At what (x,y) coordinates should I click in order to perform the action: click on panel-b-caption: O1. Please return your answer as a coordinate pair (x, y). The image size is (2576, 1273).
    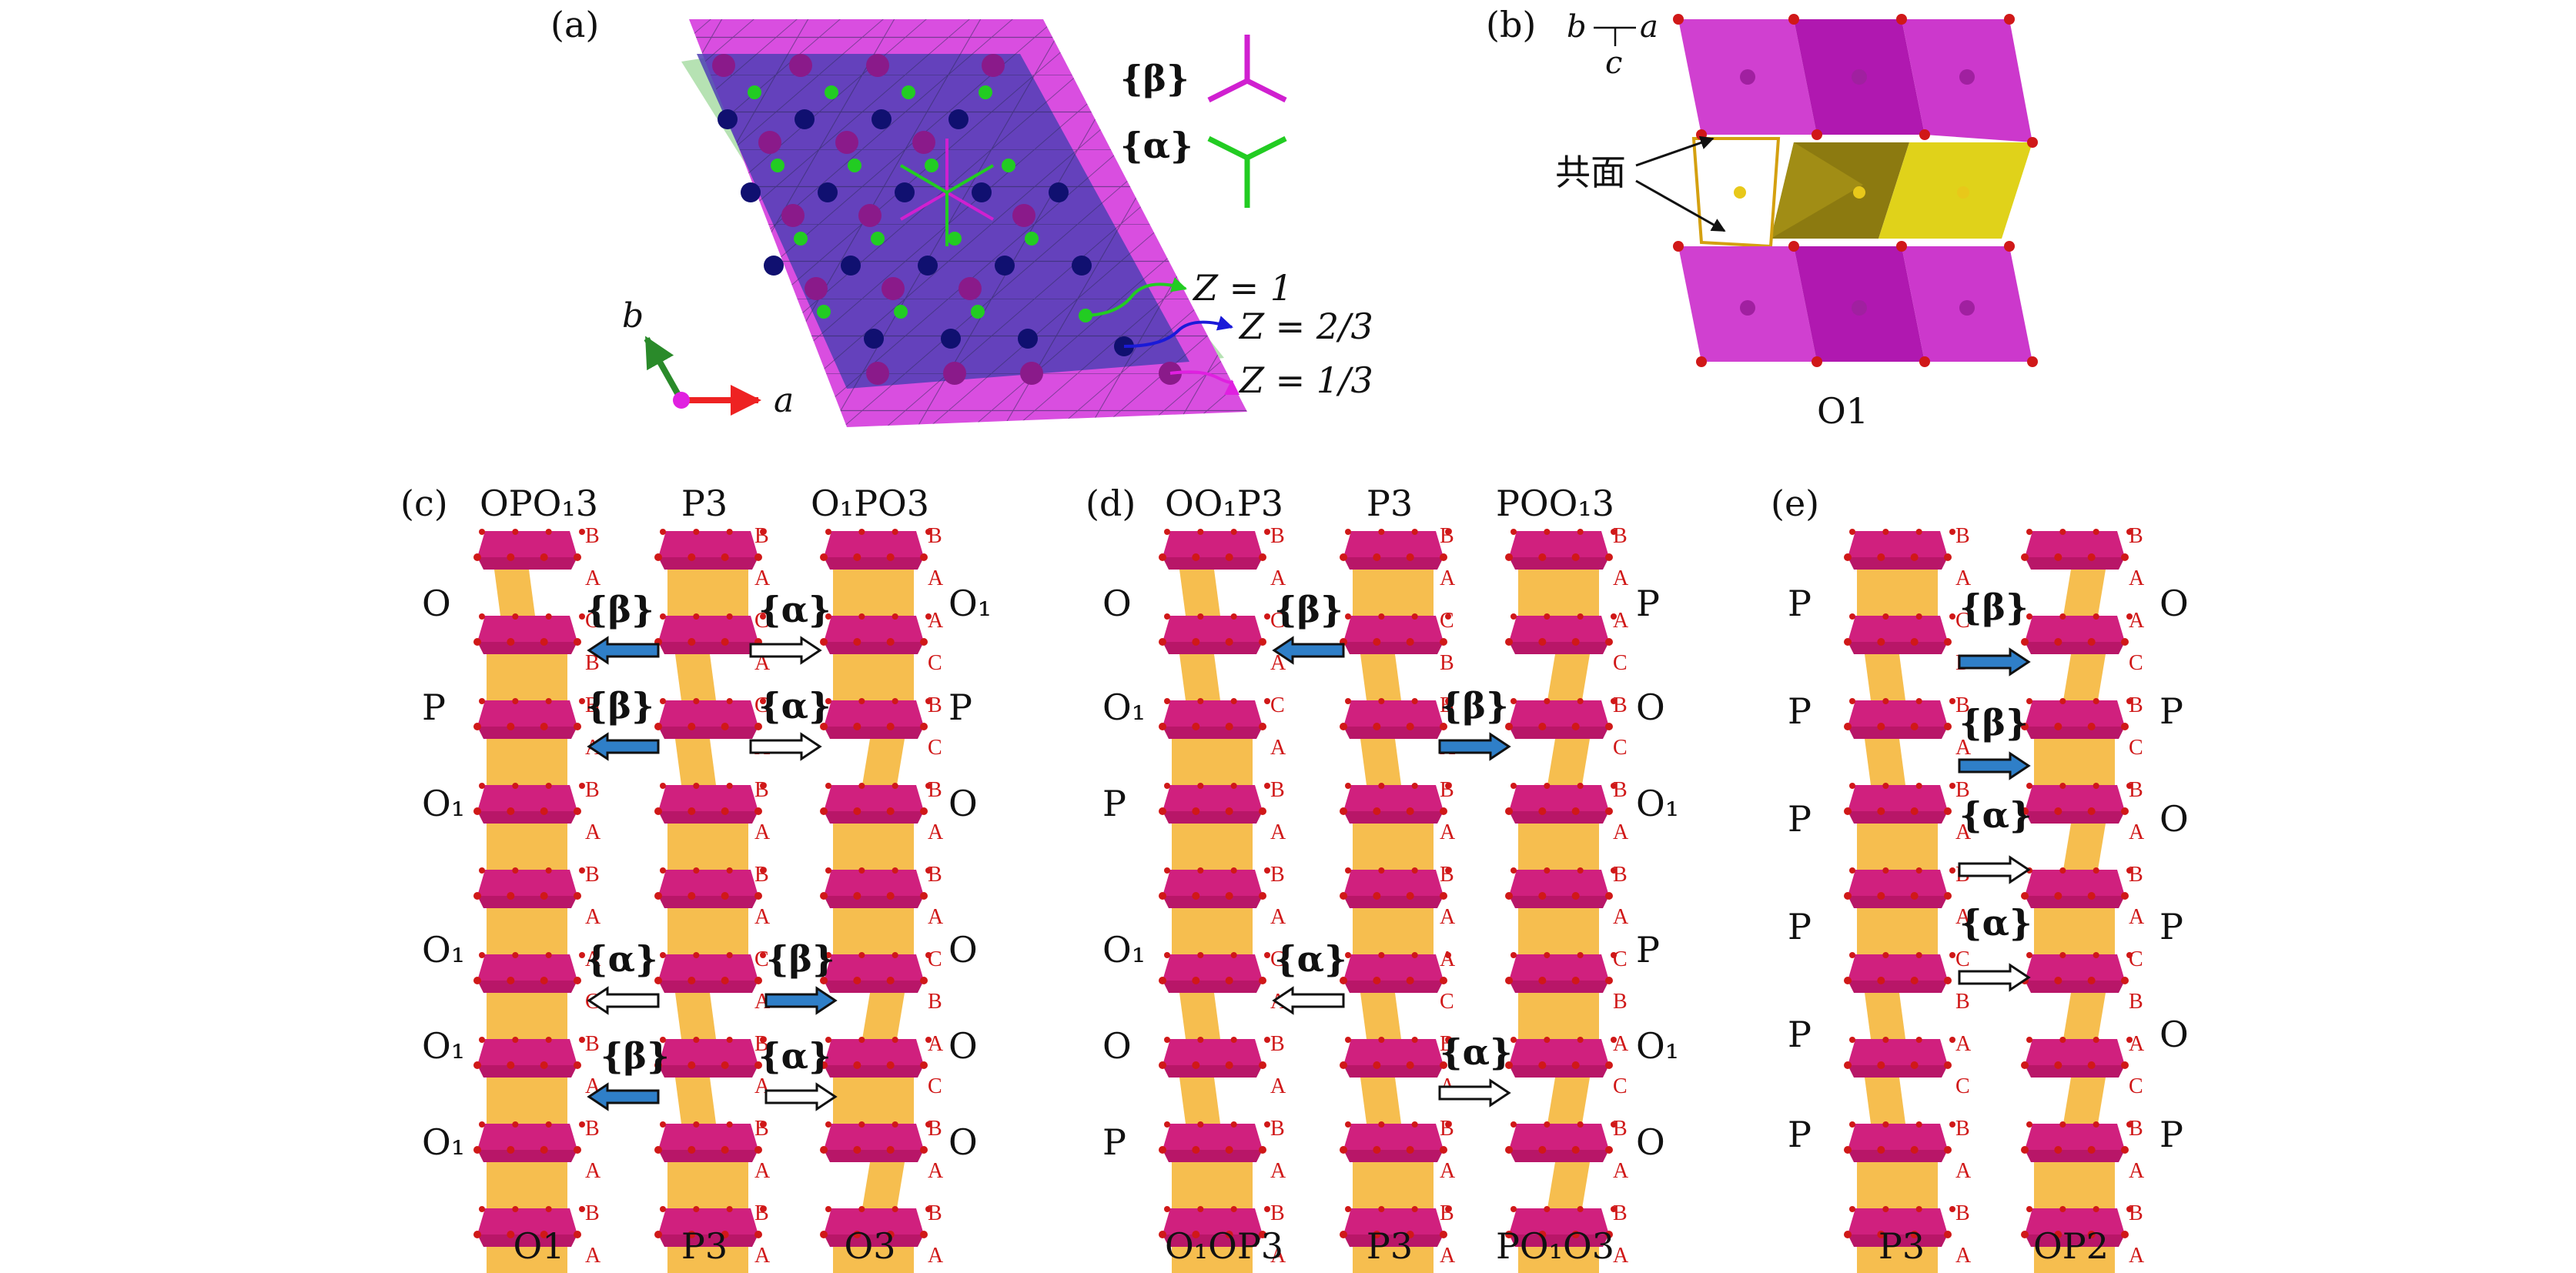
    Looking at the image, I should click on (1843, 411).